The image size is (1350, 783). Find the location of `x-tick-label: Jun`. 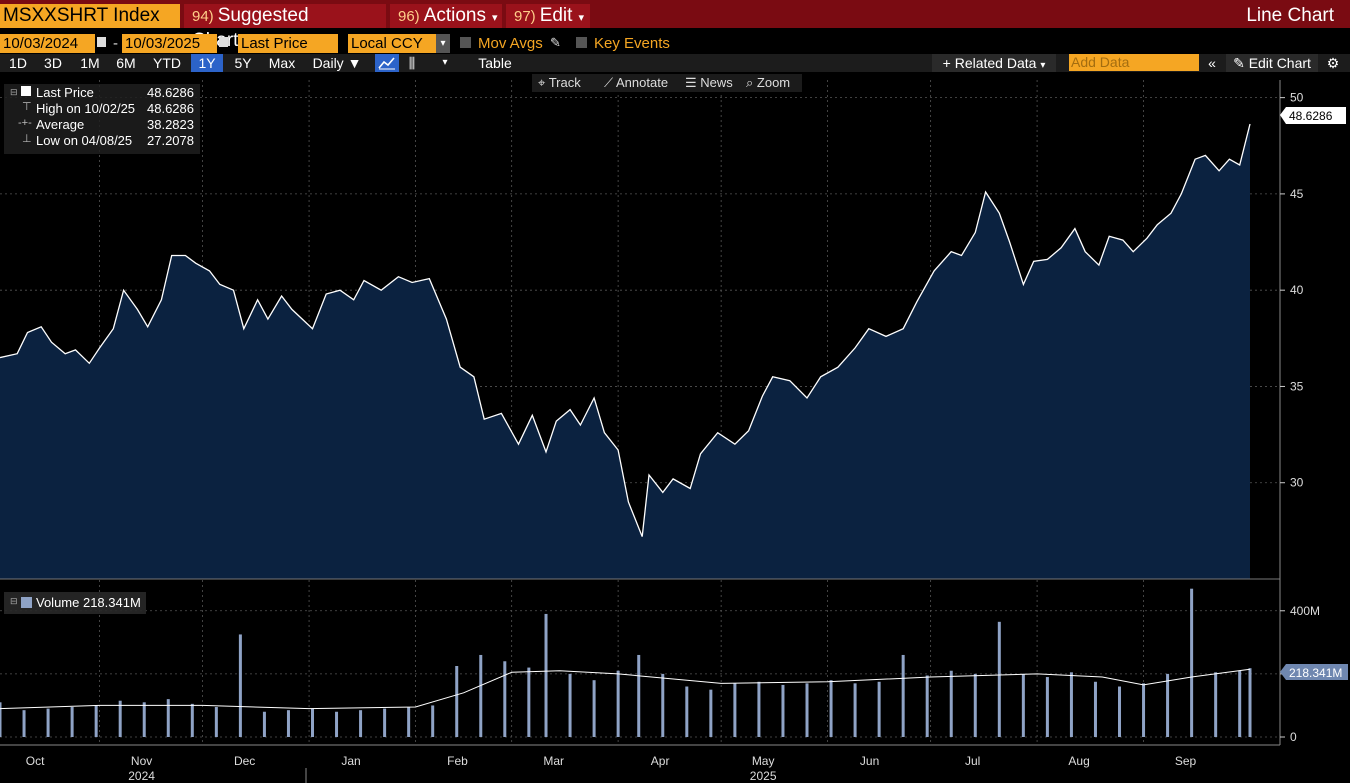

x-tick-label: Jun is located at coordinates (869, 761).